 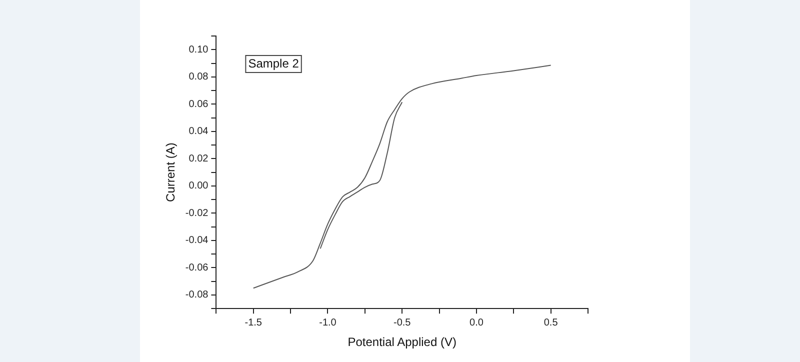 What do you see at coordinates (274, 63) in the screenshot?
I see `annotation: Sample 2` at bounding box center [274, 63].